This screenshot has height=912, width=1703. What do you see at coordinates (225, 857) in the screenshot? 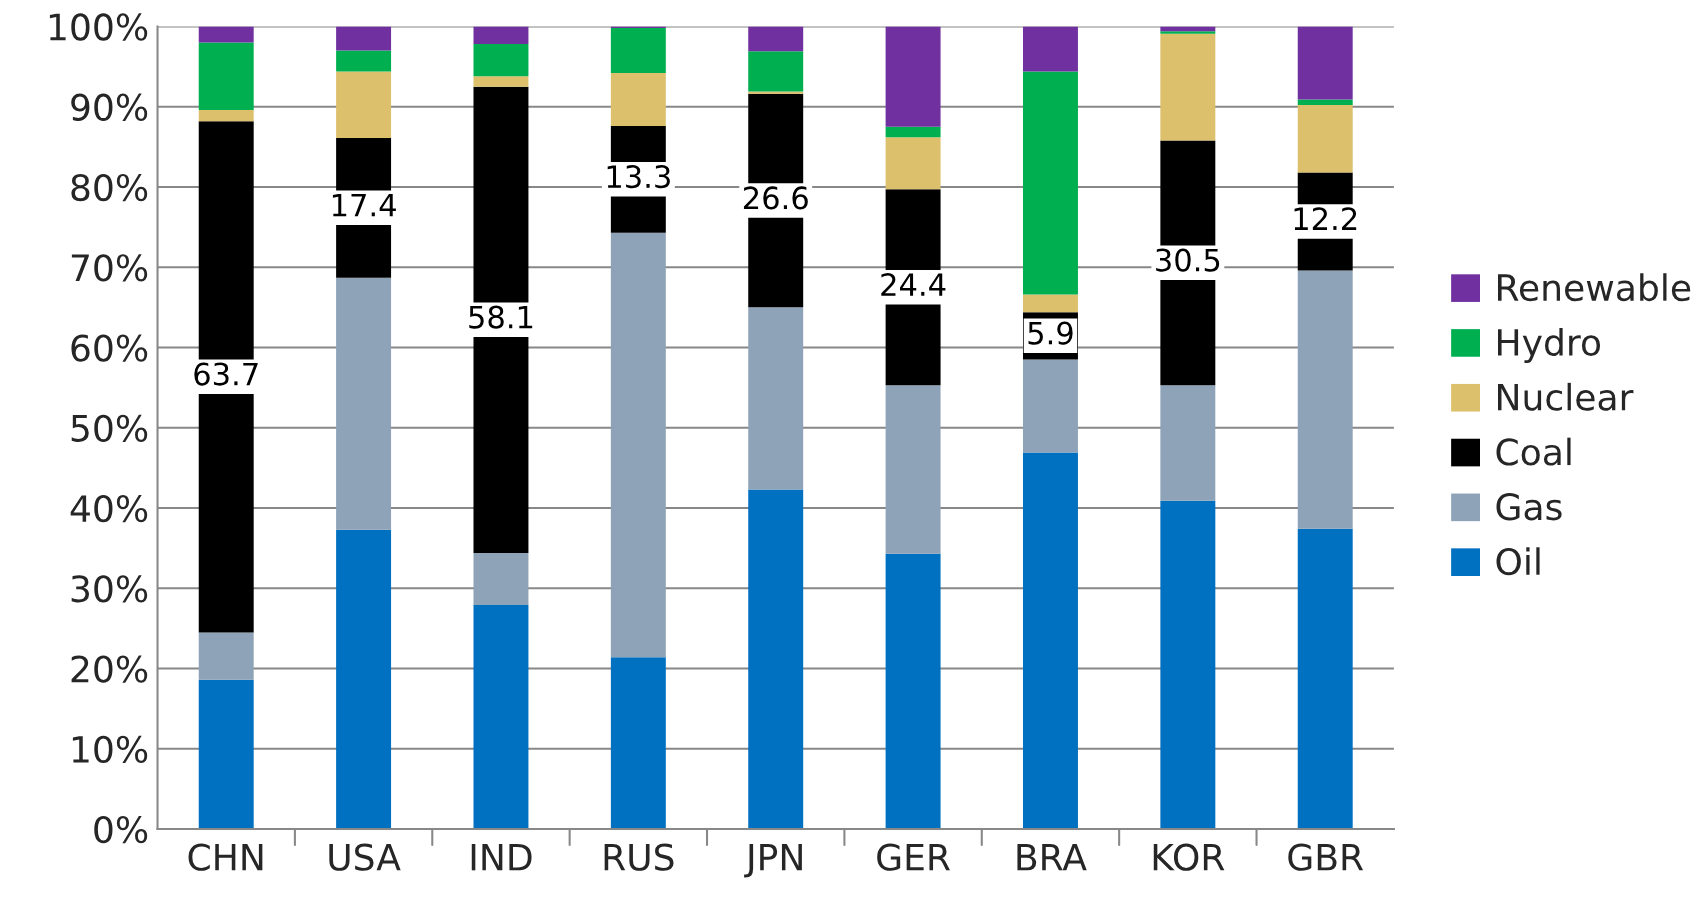
I see `x-tick-label: CHN` at bounding box center [225, 857].